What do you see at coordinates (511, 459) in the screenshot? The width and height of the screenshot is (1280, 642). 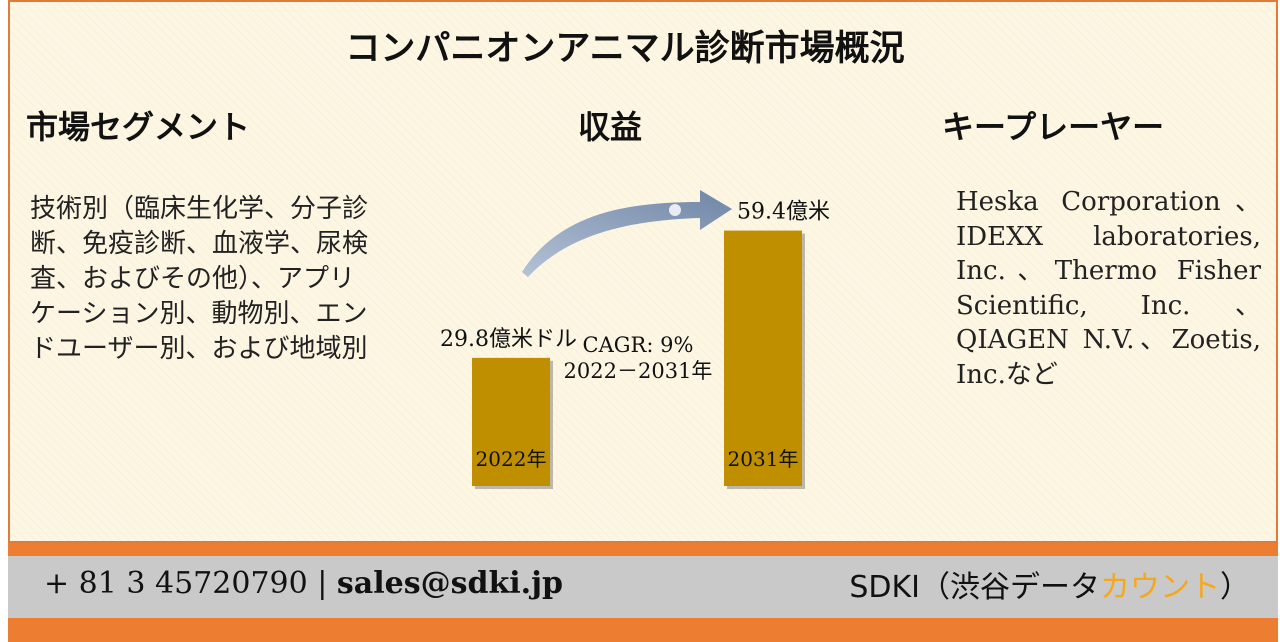 I see `category-label-0: 2022年` at bounding box center [511, 459].